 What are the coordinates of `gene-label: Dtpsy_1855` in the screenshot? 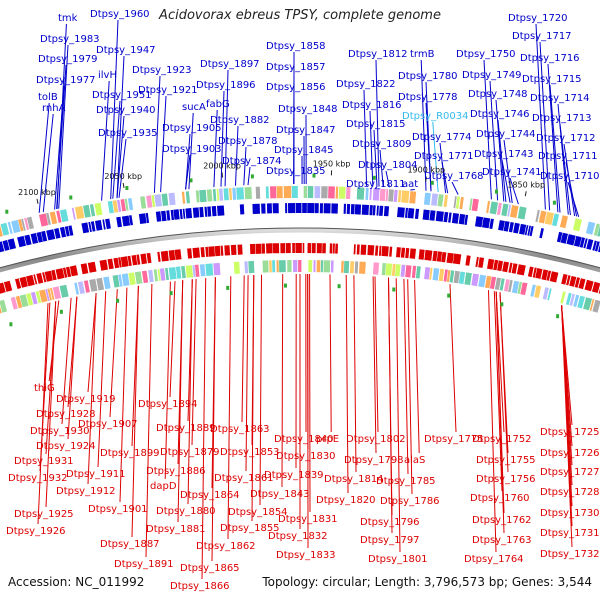 It's located at (250, 528).